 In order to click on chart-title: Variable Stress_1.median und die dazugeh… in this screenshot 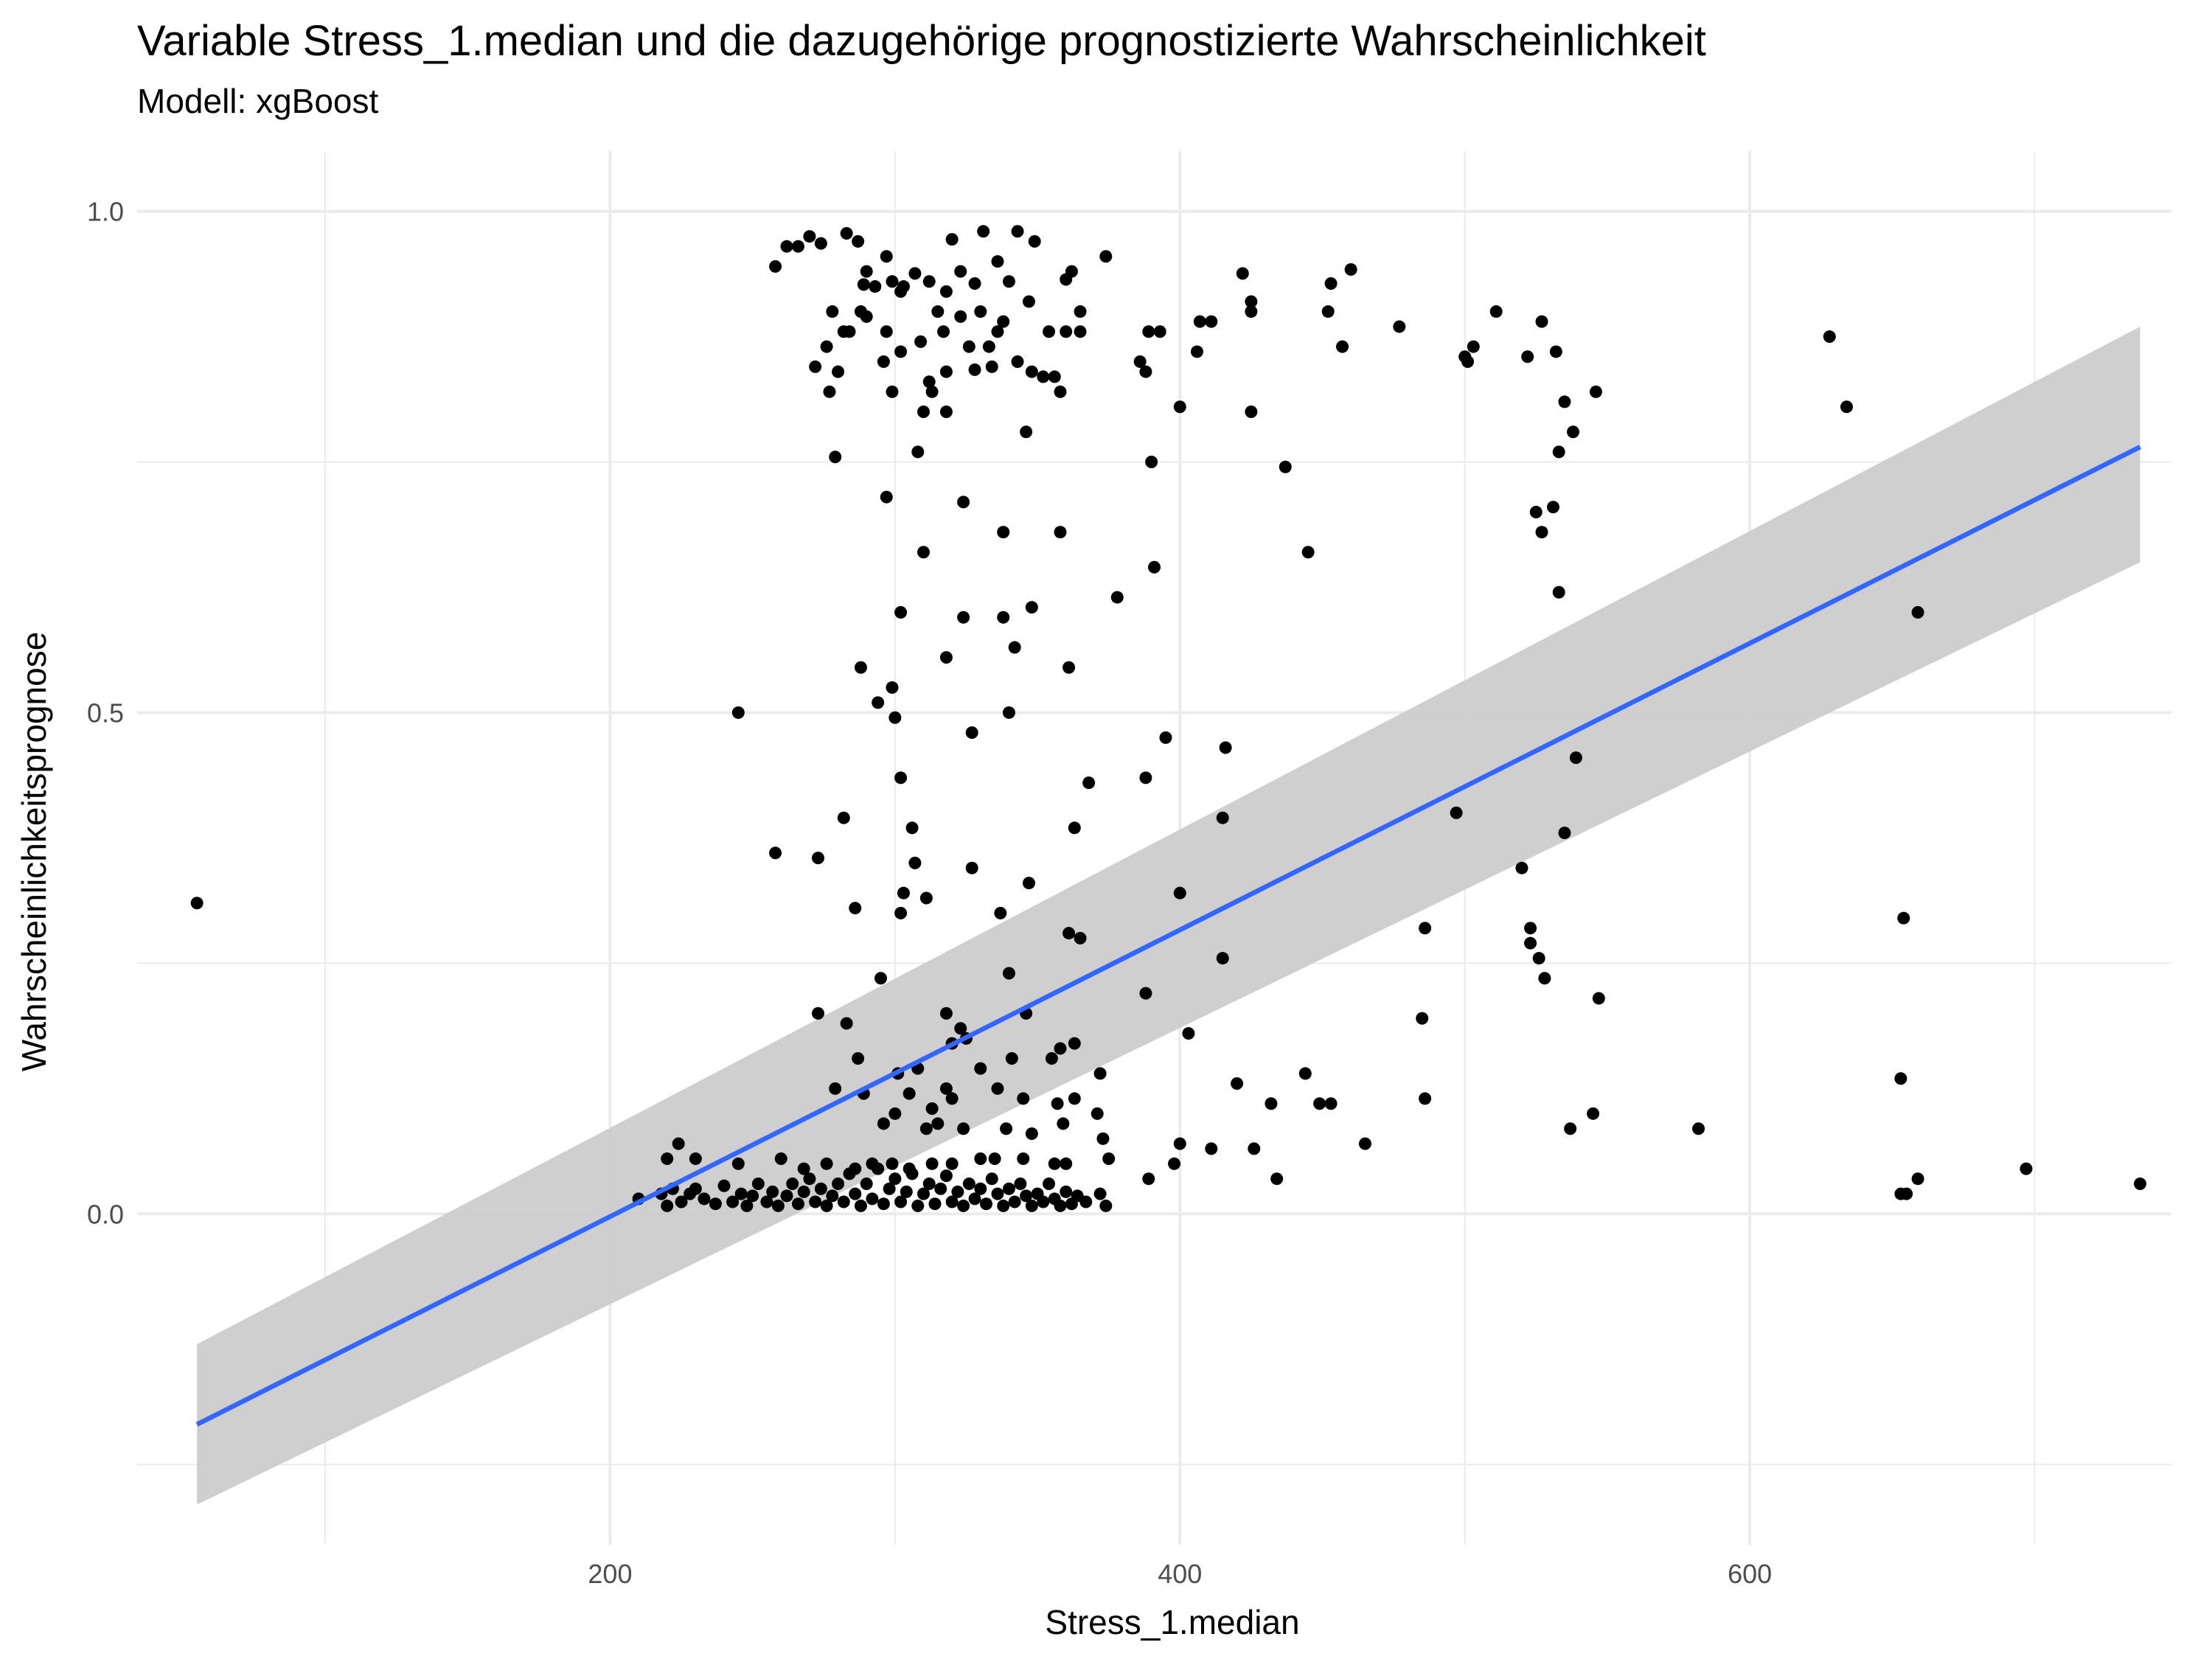, I will do `click(921, 41)`.